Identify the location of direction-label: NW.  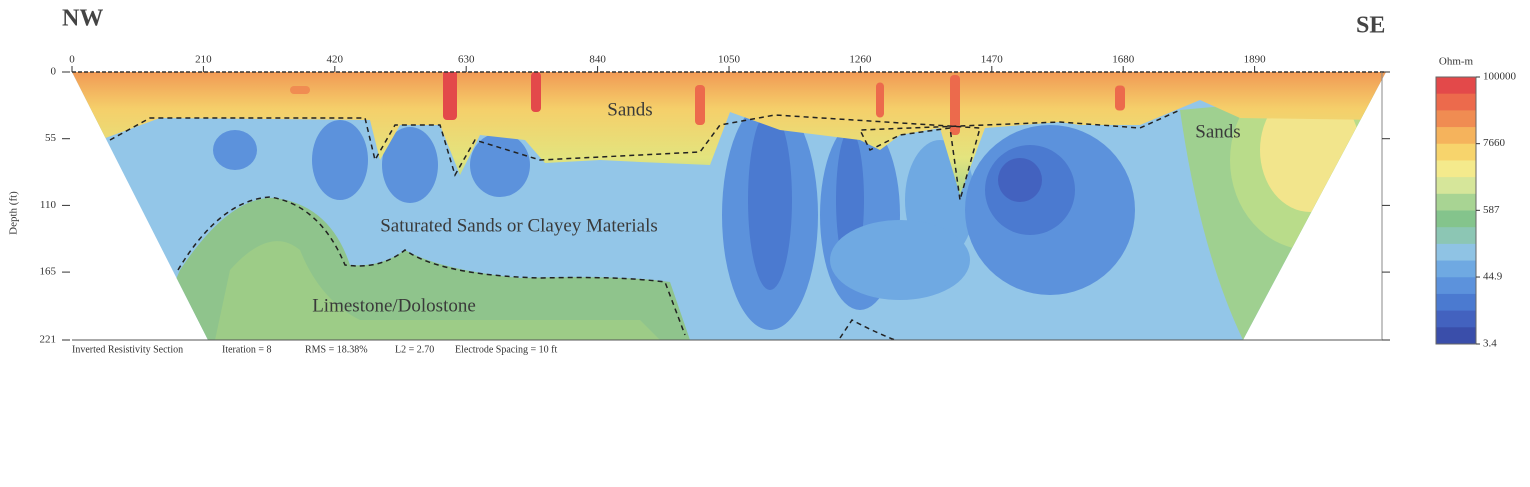
(82, 19).